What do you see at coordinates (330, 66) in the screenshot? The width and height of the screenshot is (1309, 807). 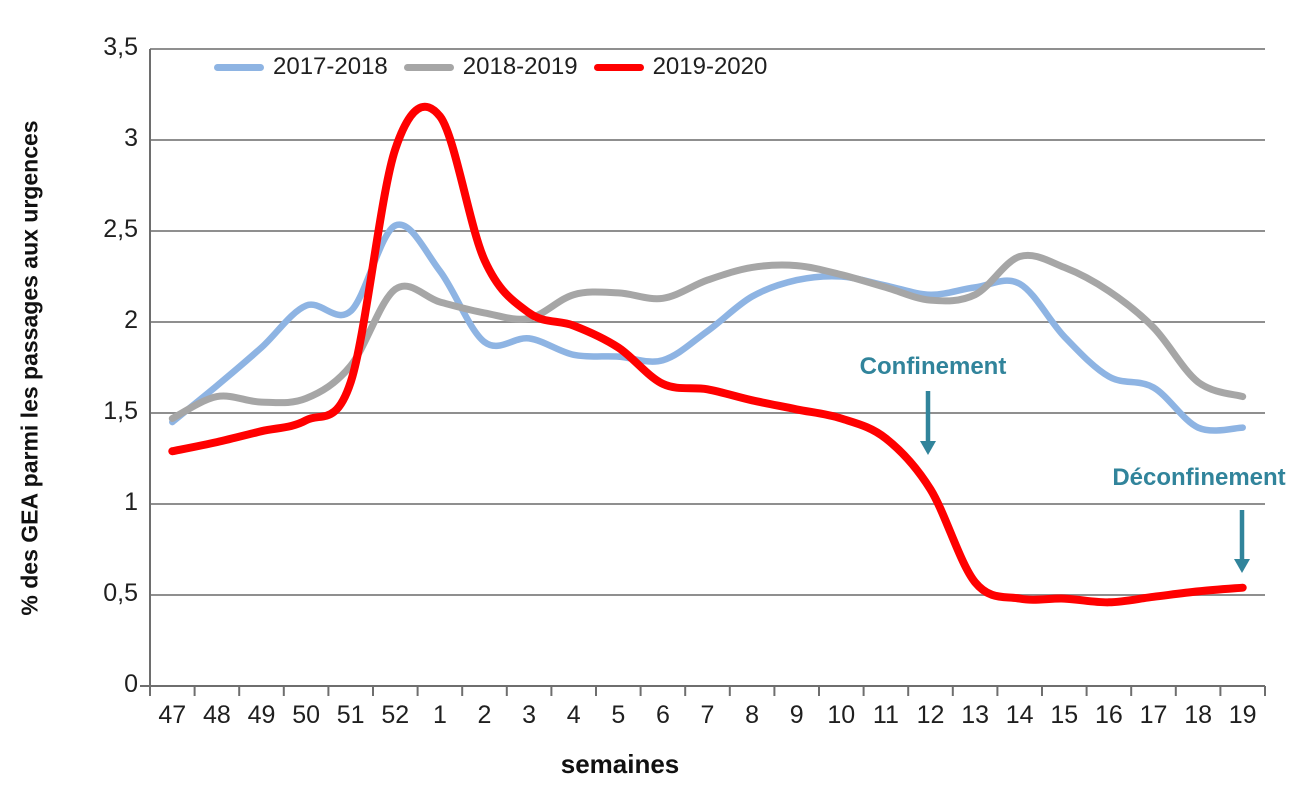 I see `legend-label: 2017-2018` at bounding box center [330, 66].